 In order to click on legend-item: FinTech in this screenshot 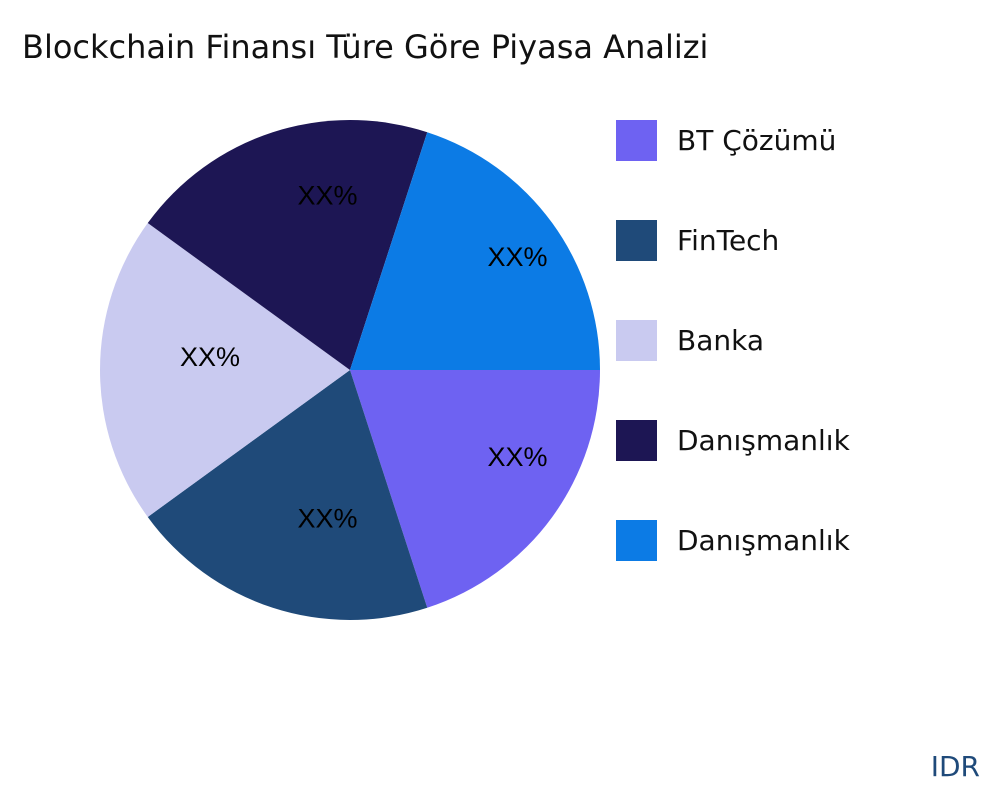, I will do `click(697, 240)`.